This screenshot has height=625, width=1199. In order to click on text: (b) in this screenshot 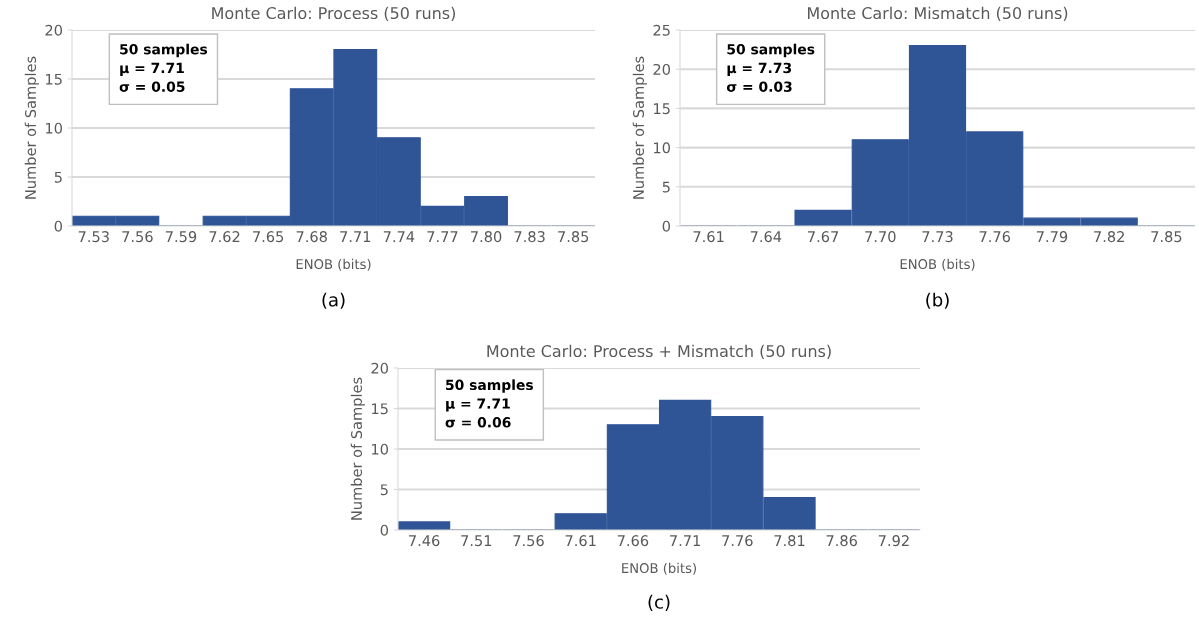, I will do `click(937, 300)`.